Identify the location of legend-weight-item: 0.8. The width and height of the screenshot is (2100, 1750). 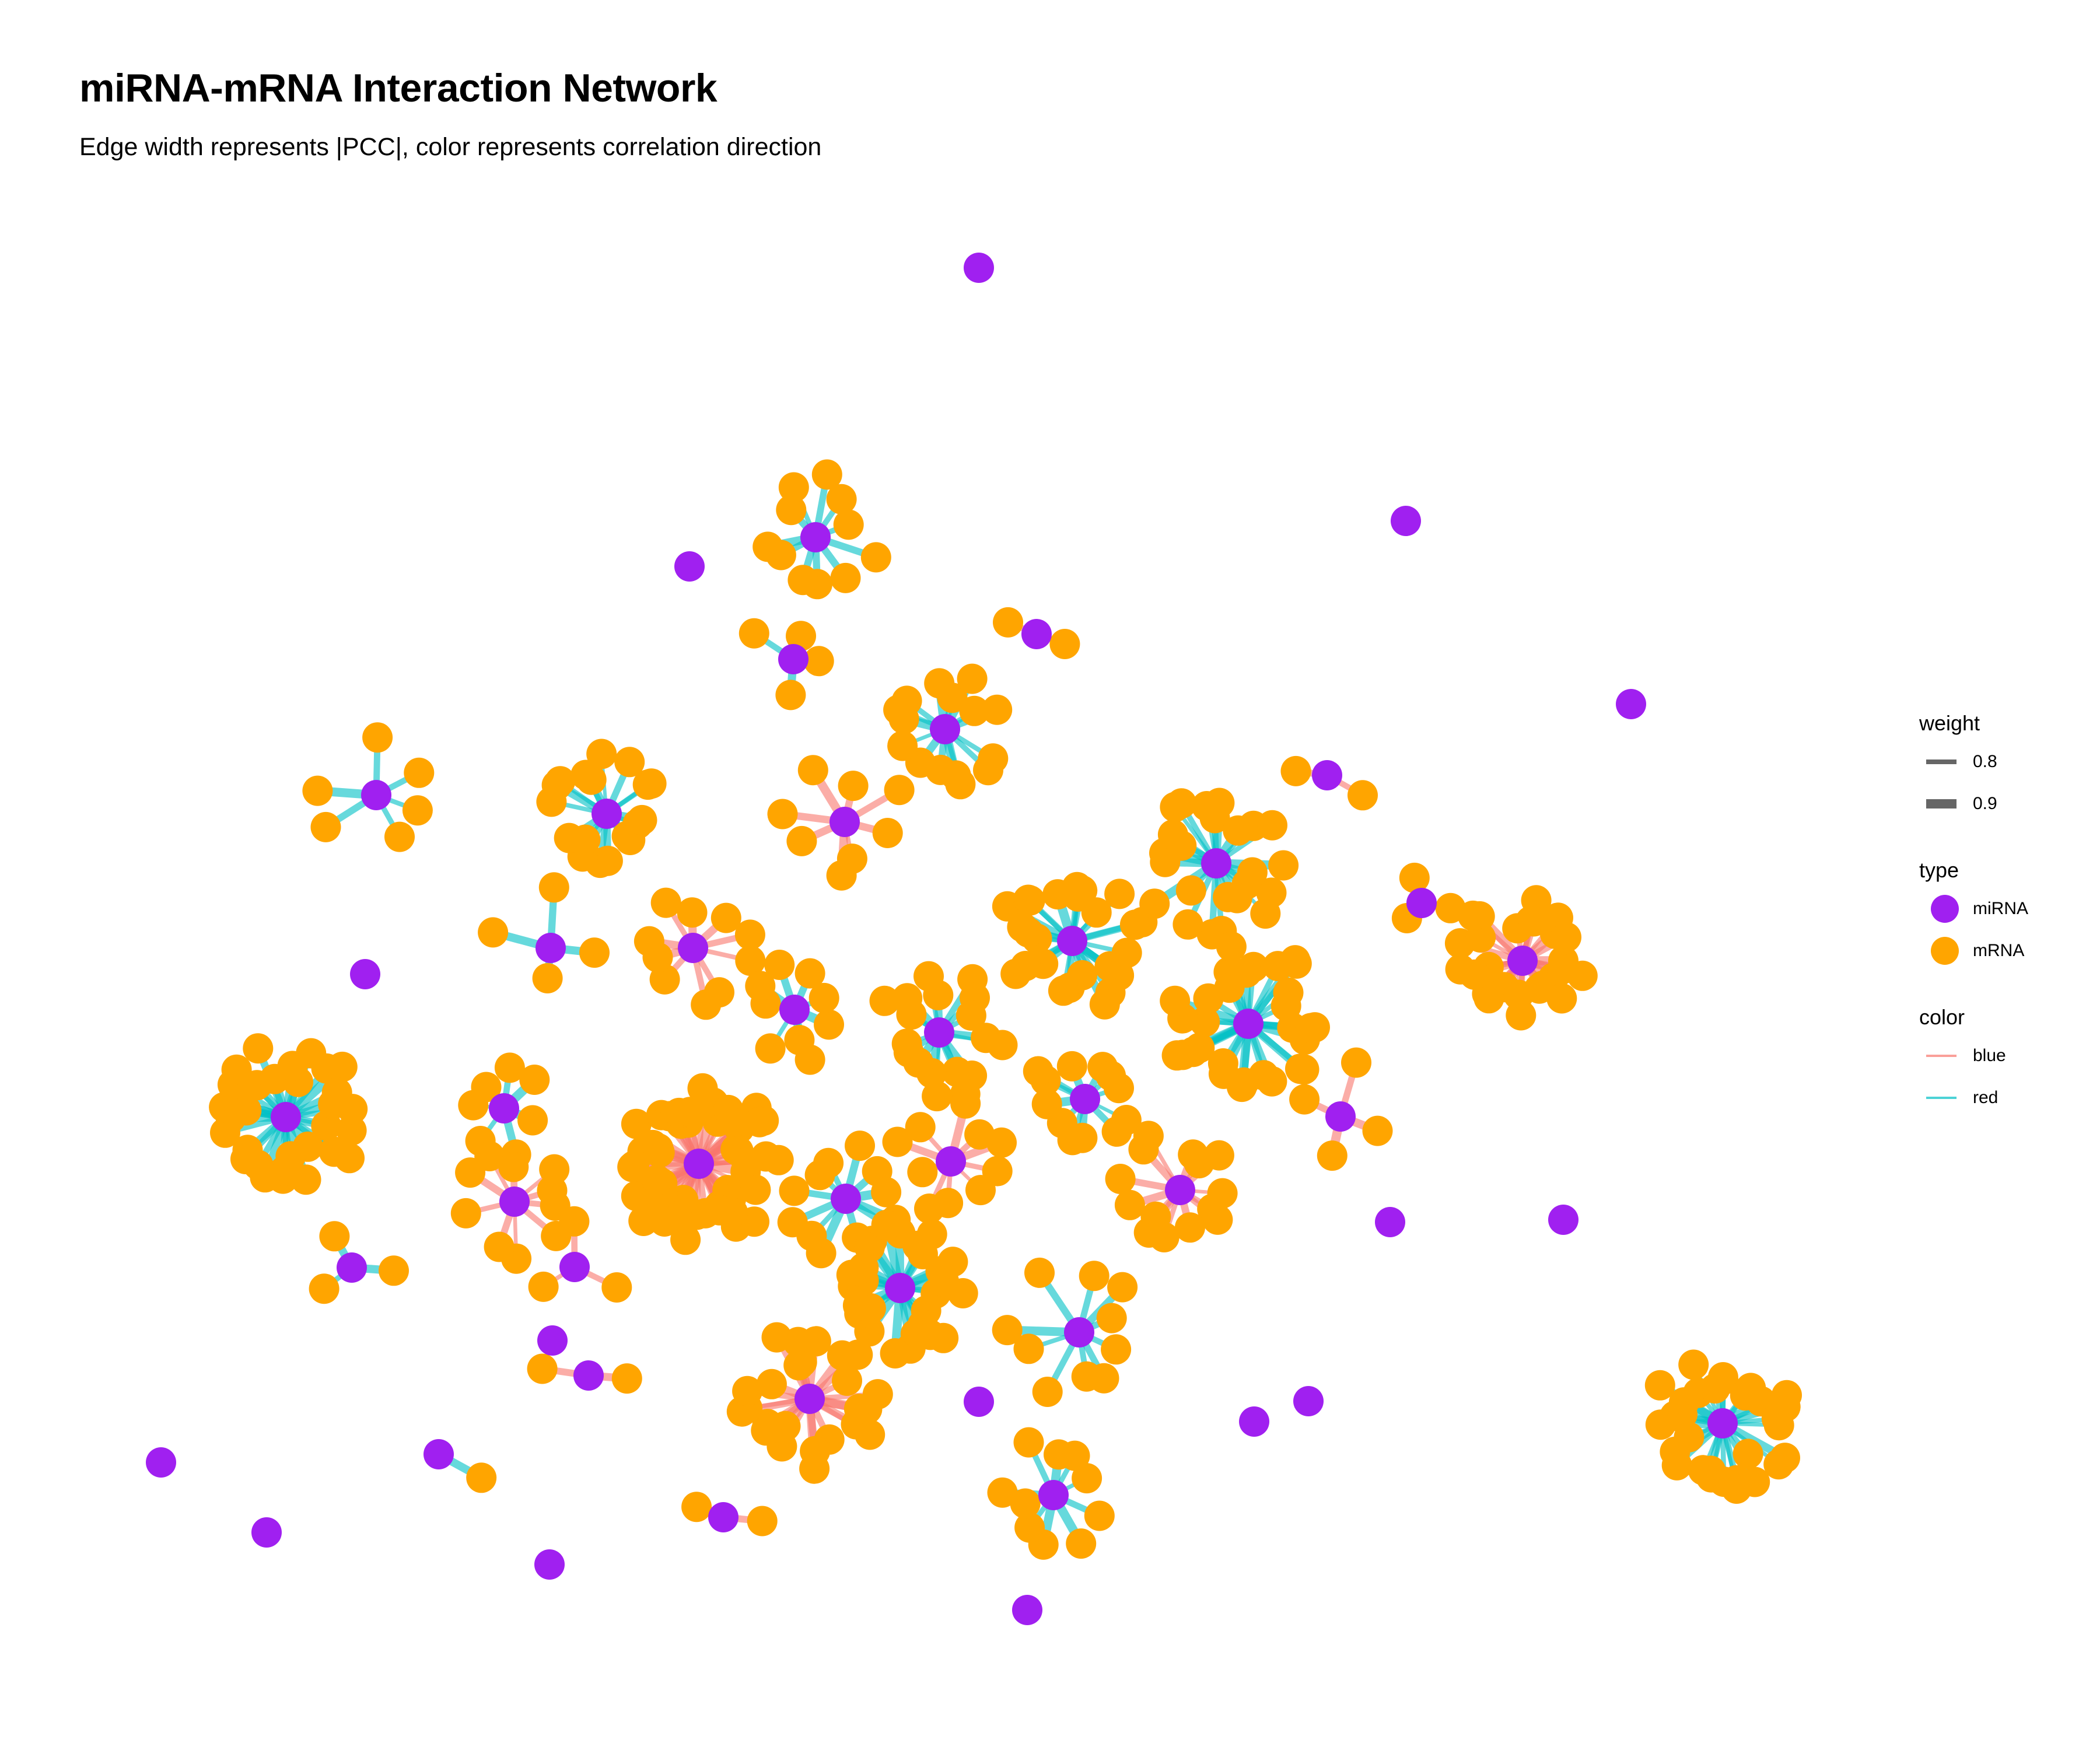
(2003, 762).